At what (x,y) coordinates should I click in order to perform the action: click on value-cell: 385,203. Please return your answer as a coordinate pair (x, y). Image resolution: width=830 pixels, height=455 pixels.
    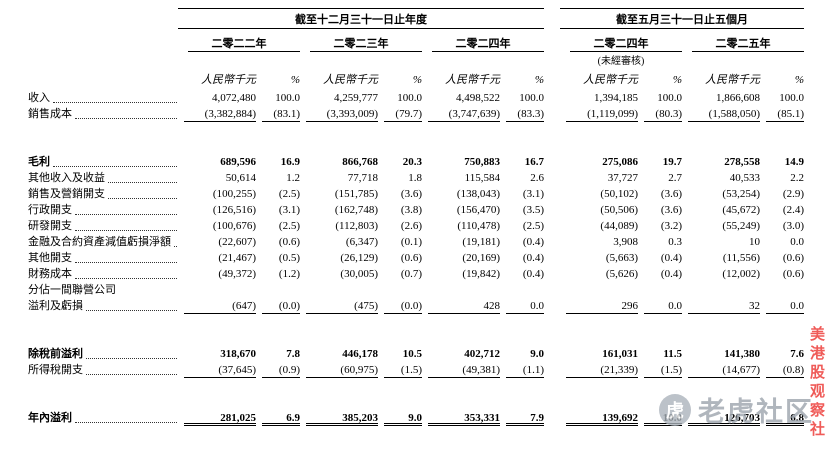
    Looking at the image, I should click on (342, 418).